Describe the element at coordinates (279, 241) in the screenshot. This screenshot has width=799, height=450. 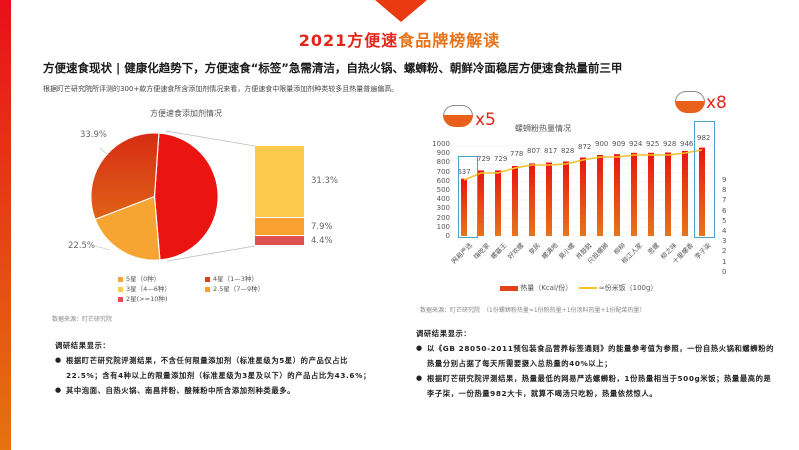
I see `stack-2star` at that location.